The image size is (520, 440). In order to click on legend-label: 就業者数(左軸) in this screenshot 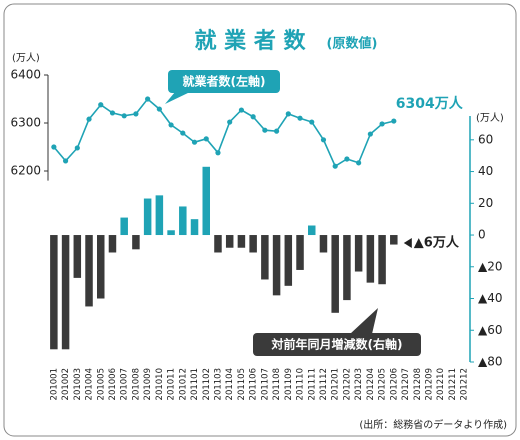, I will do `click(224, 81)`.